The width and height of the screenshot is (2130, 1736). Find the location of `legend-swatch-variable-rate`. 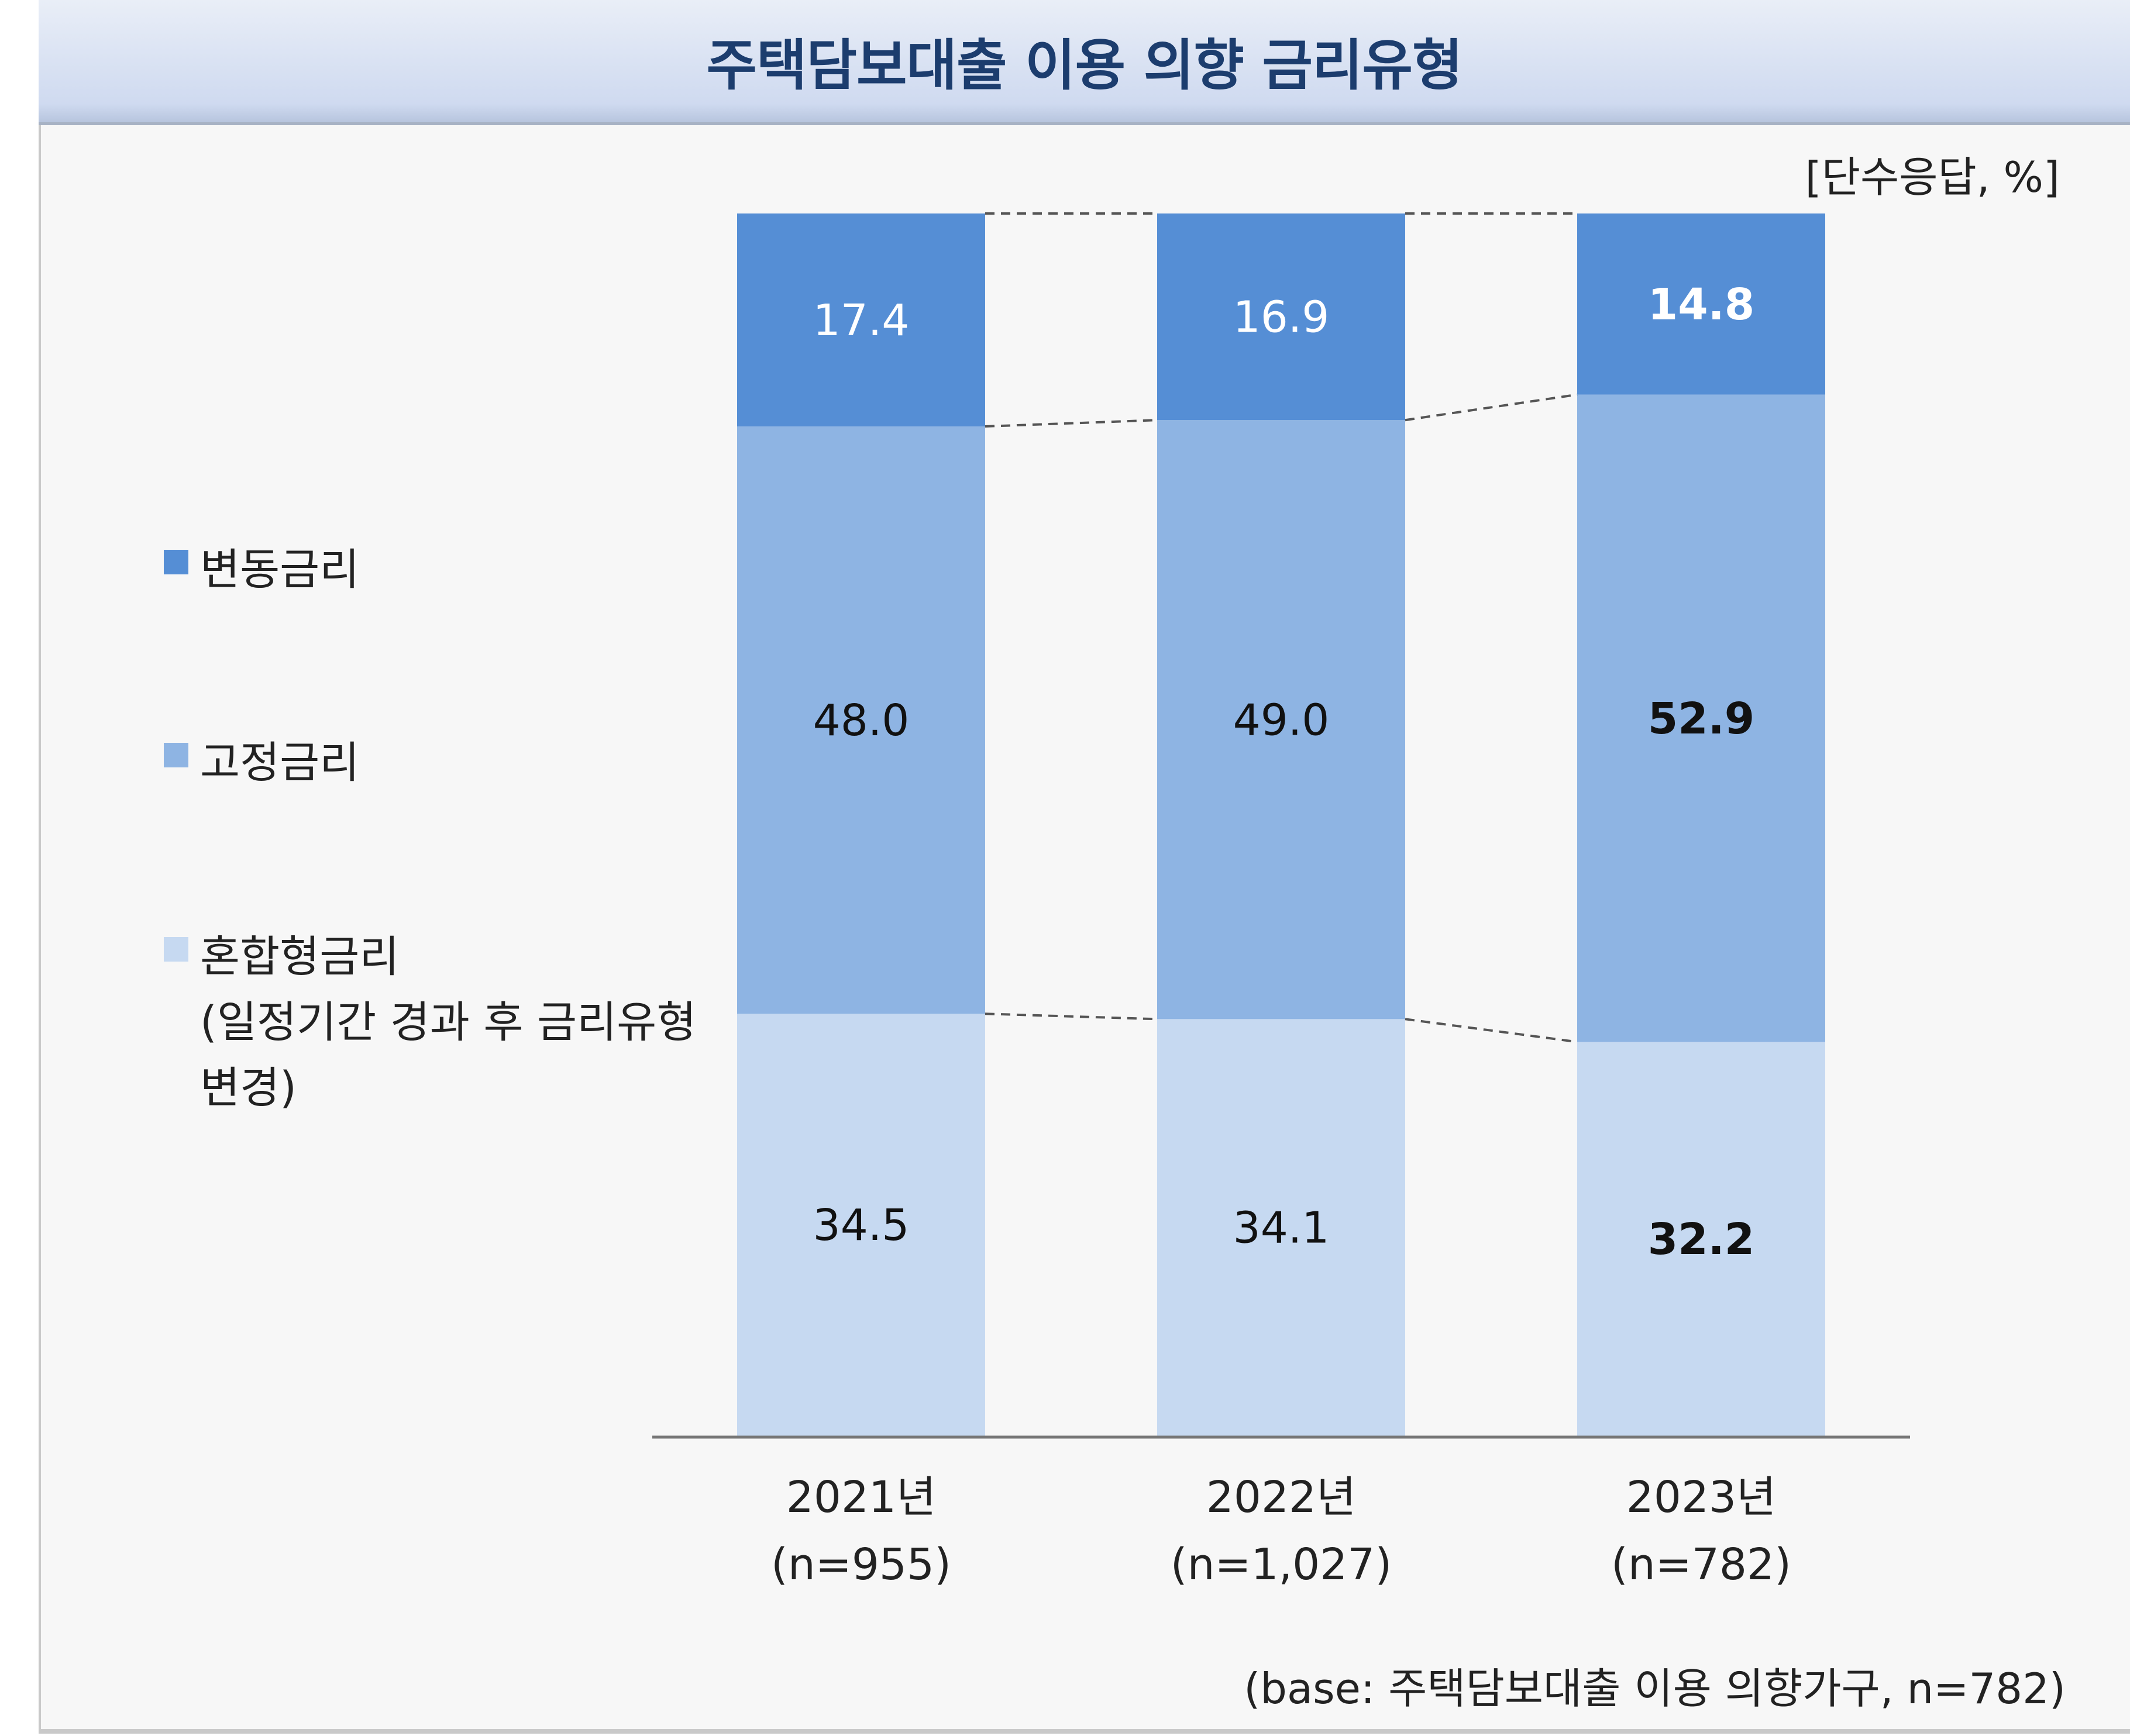

legend-swatch-variable-rate is located at coordinates (176, 562).